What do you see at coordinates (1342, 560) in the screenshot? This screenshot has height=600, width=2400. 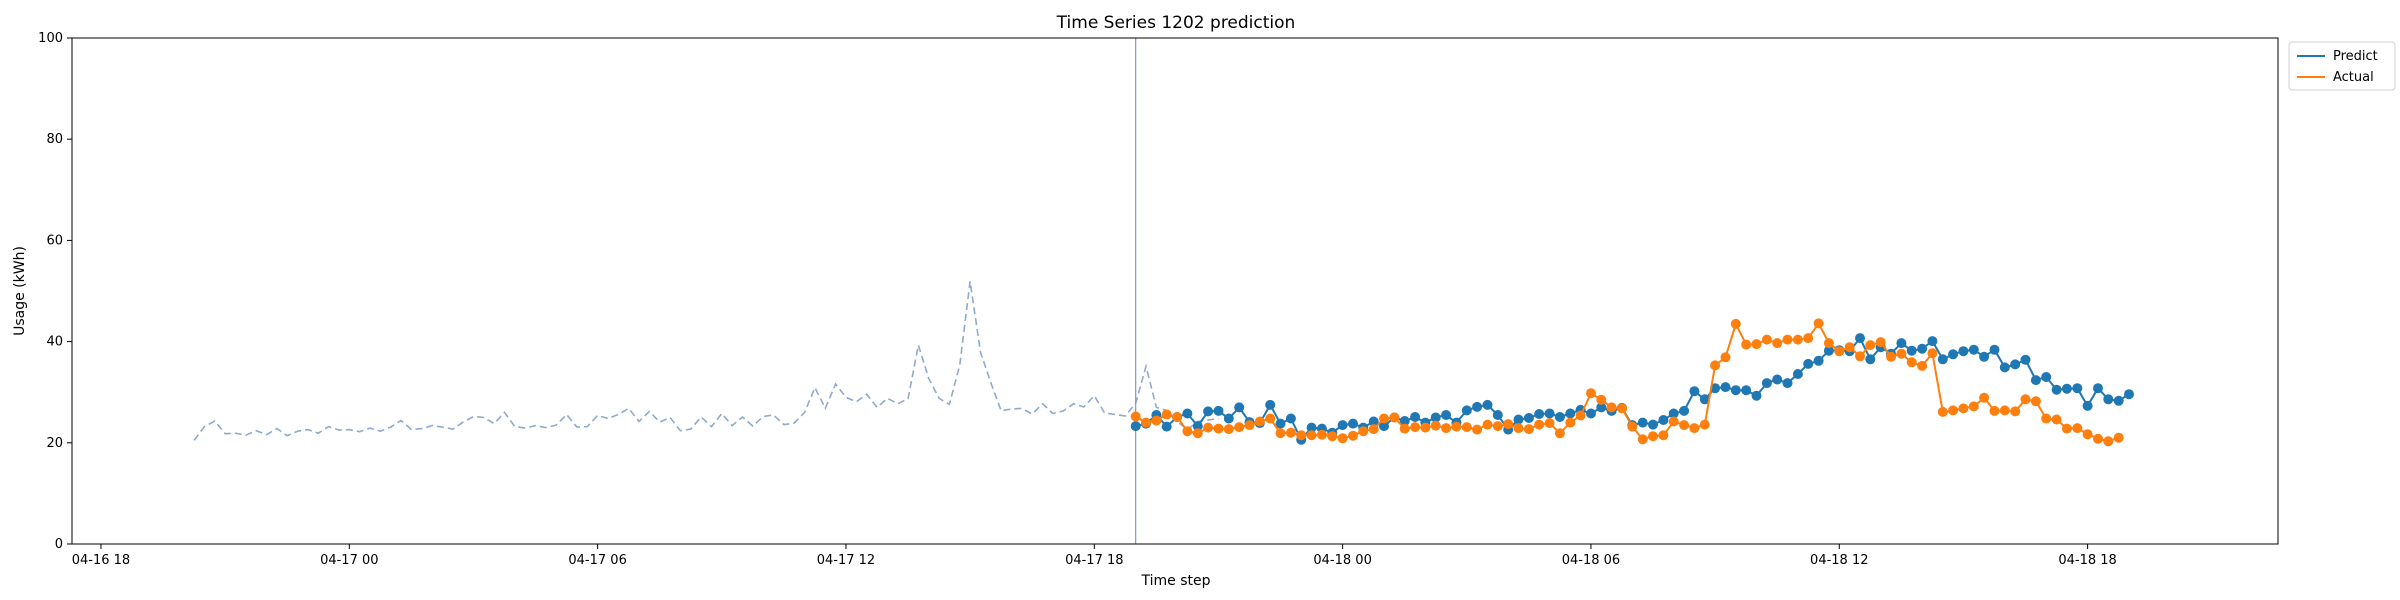 I see `x-tick-label: 04-18 00` at bounding box center [1342, 560].